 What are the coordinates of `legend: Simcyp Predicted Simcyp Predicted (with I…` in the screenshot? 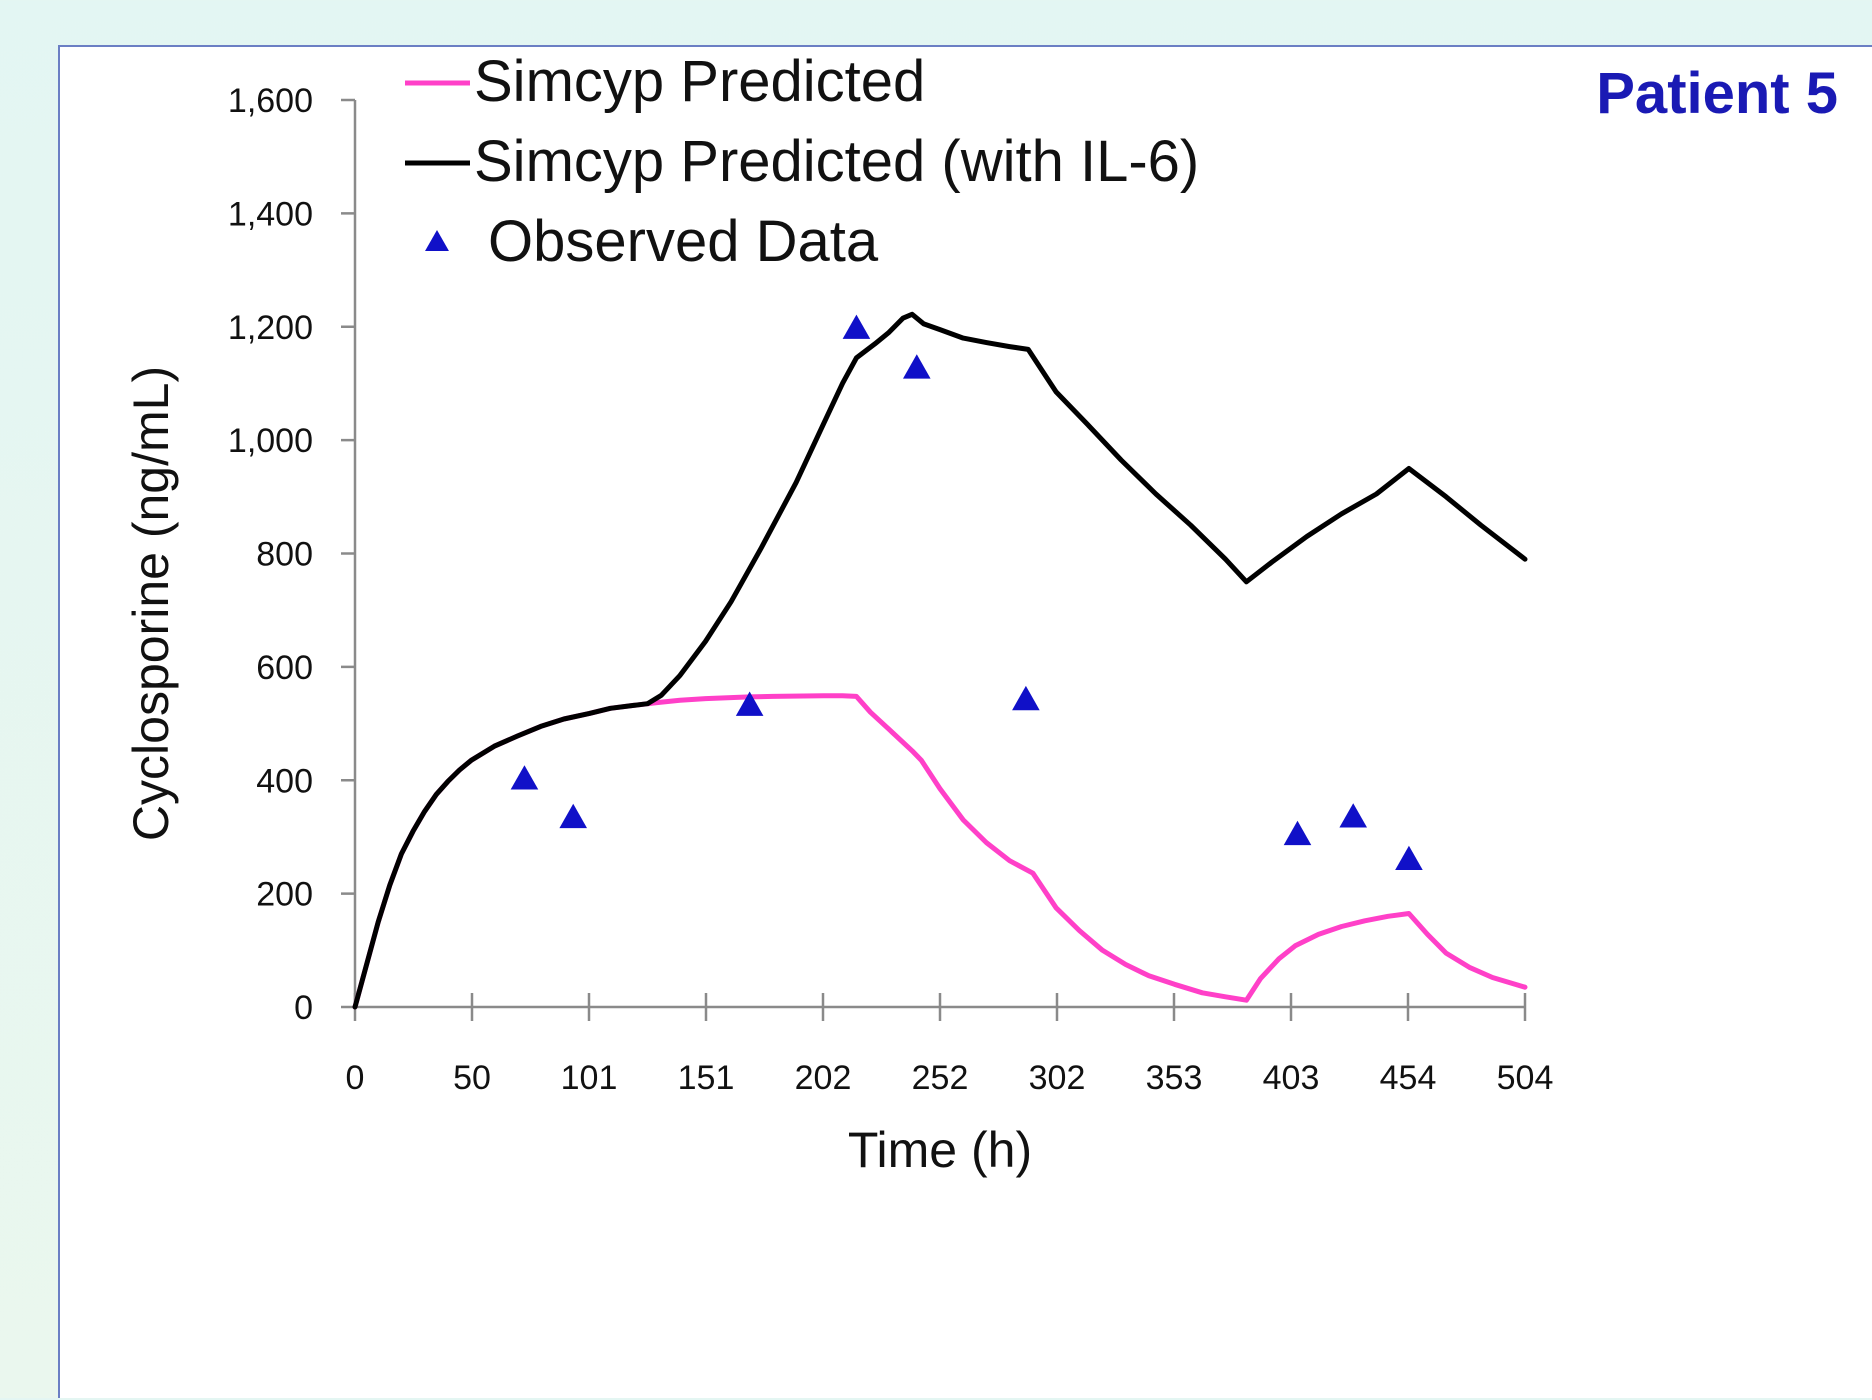 It's located at (802, 161).